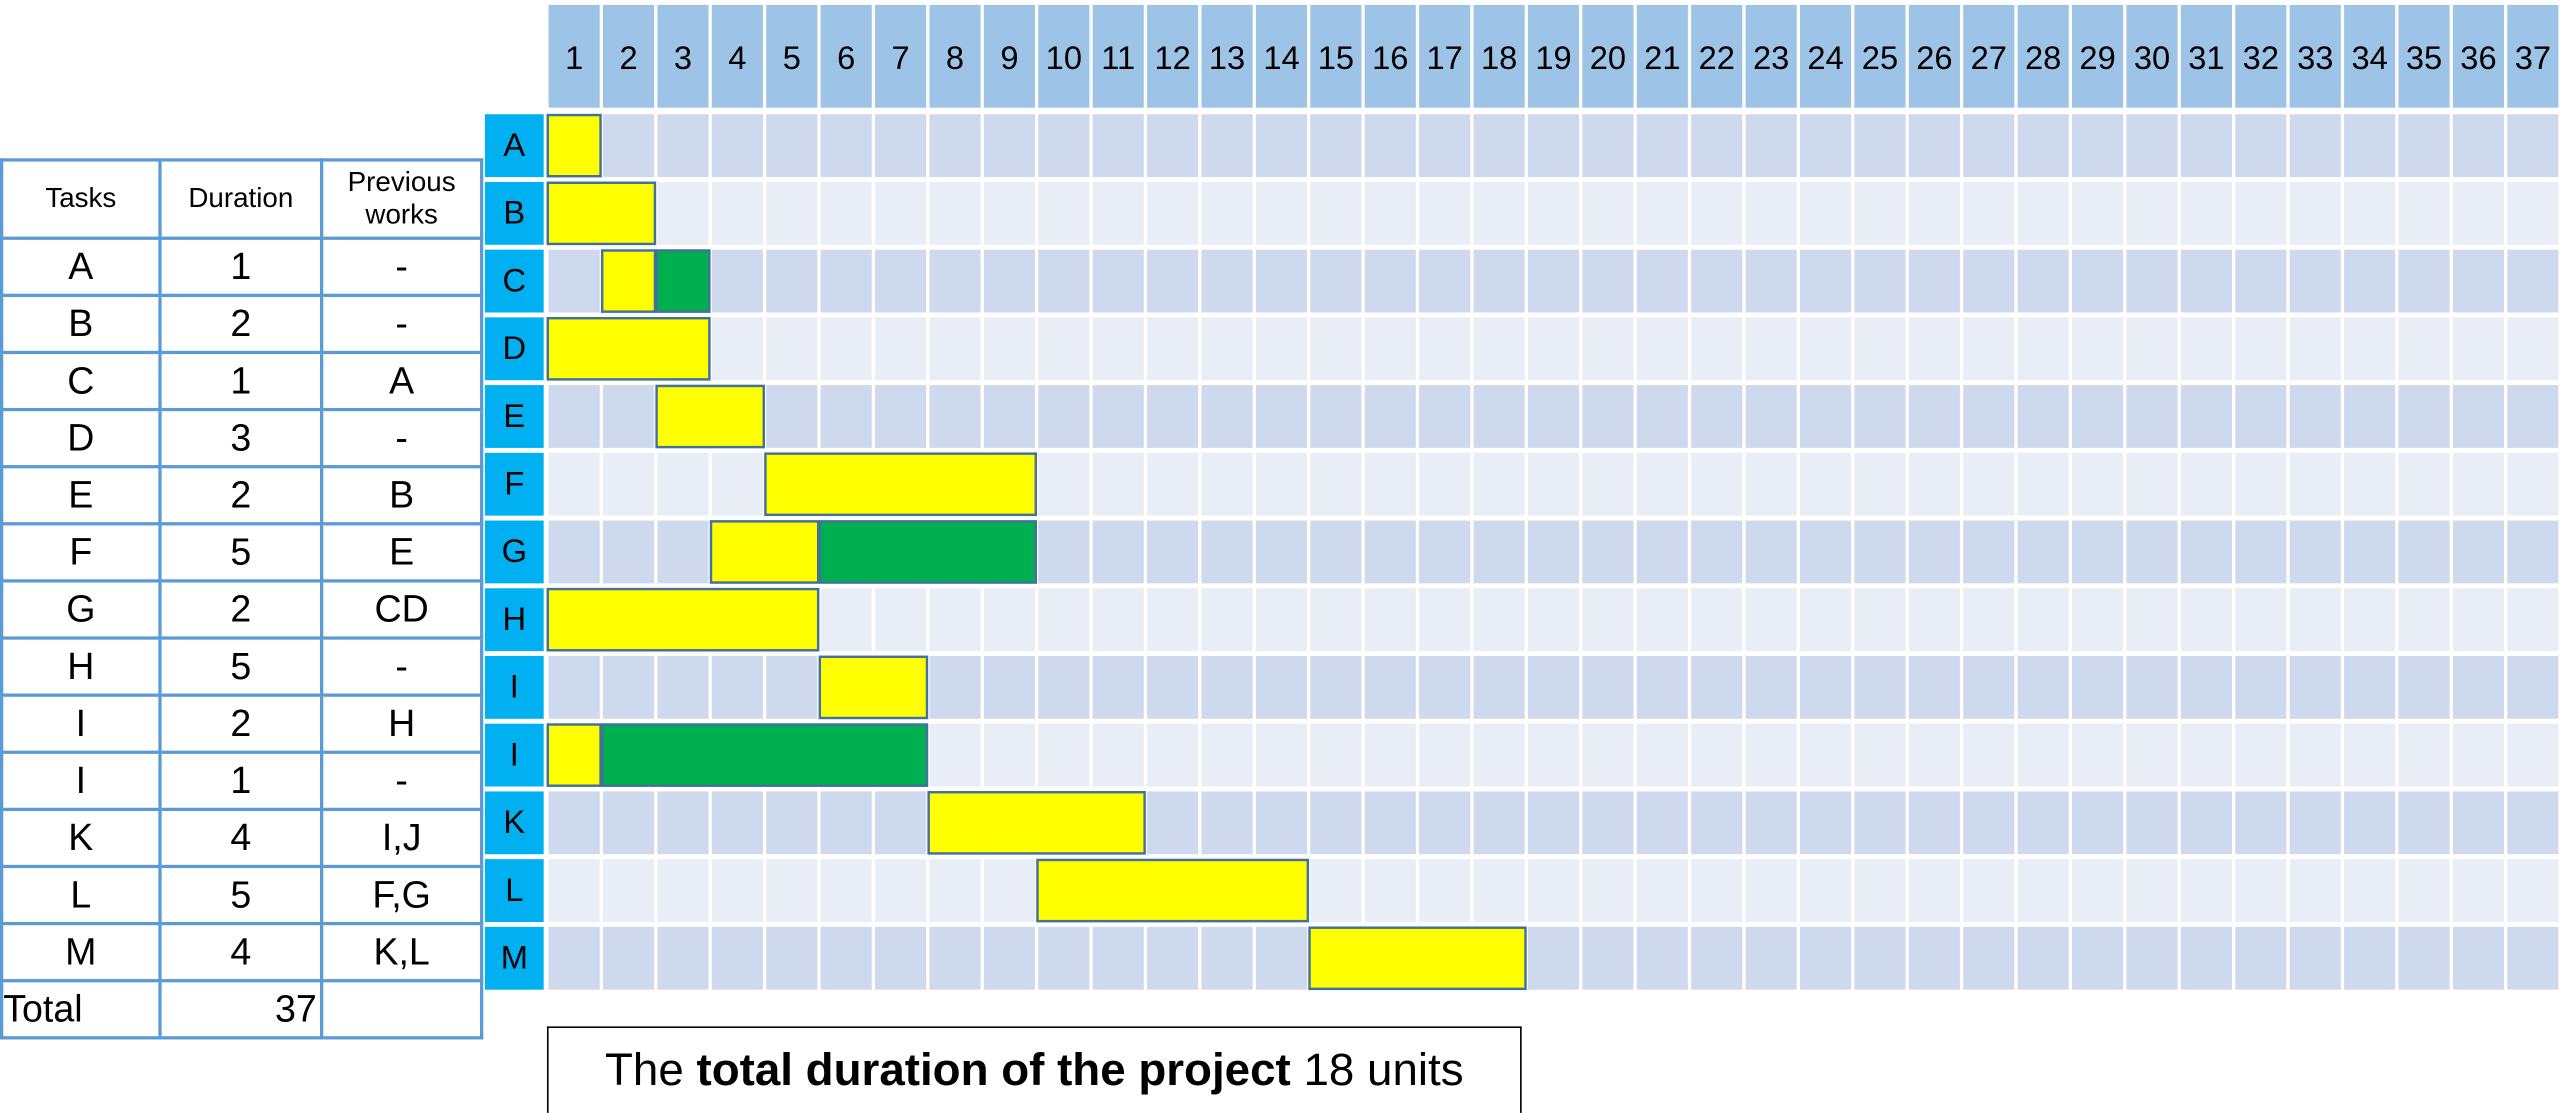 This screenshot has height=1113, width=2560. Describe the element at coordinates (242, 609) in the screenshot. I see `table-row: G 2 CD` at that location.